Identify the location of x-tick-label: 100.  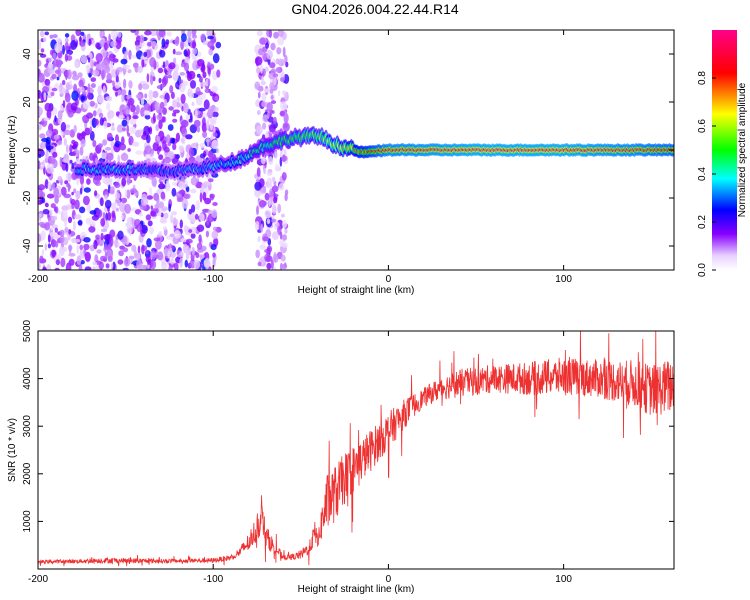
(563, 579).